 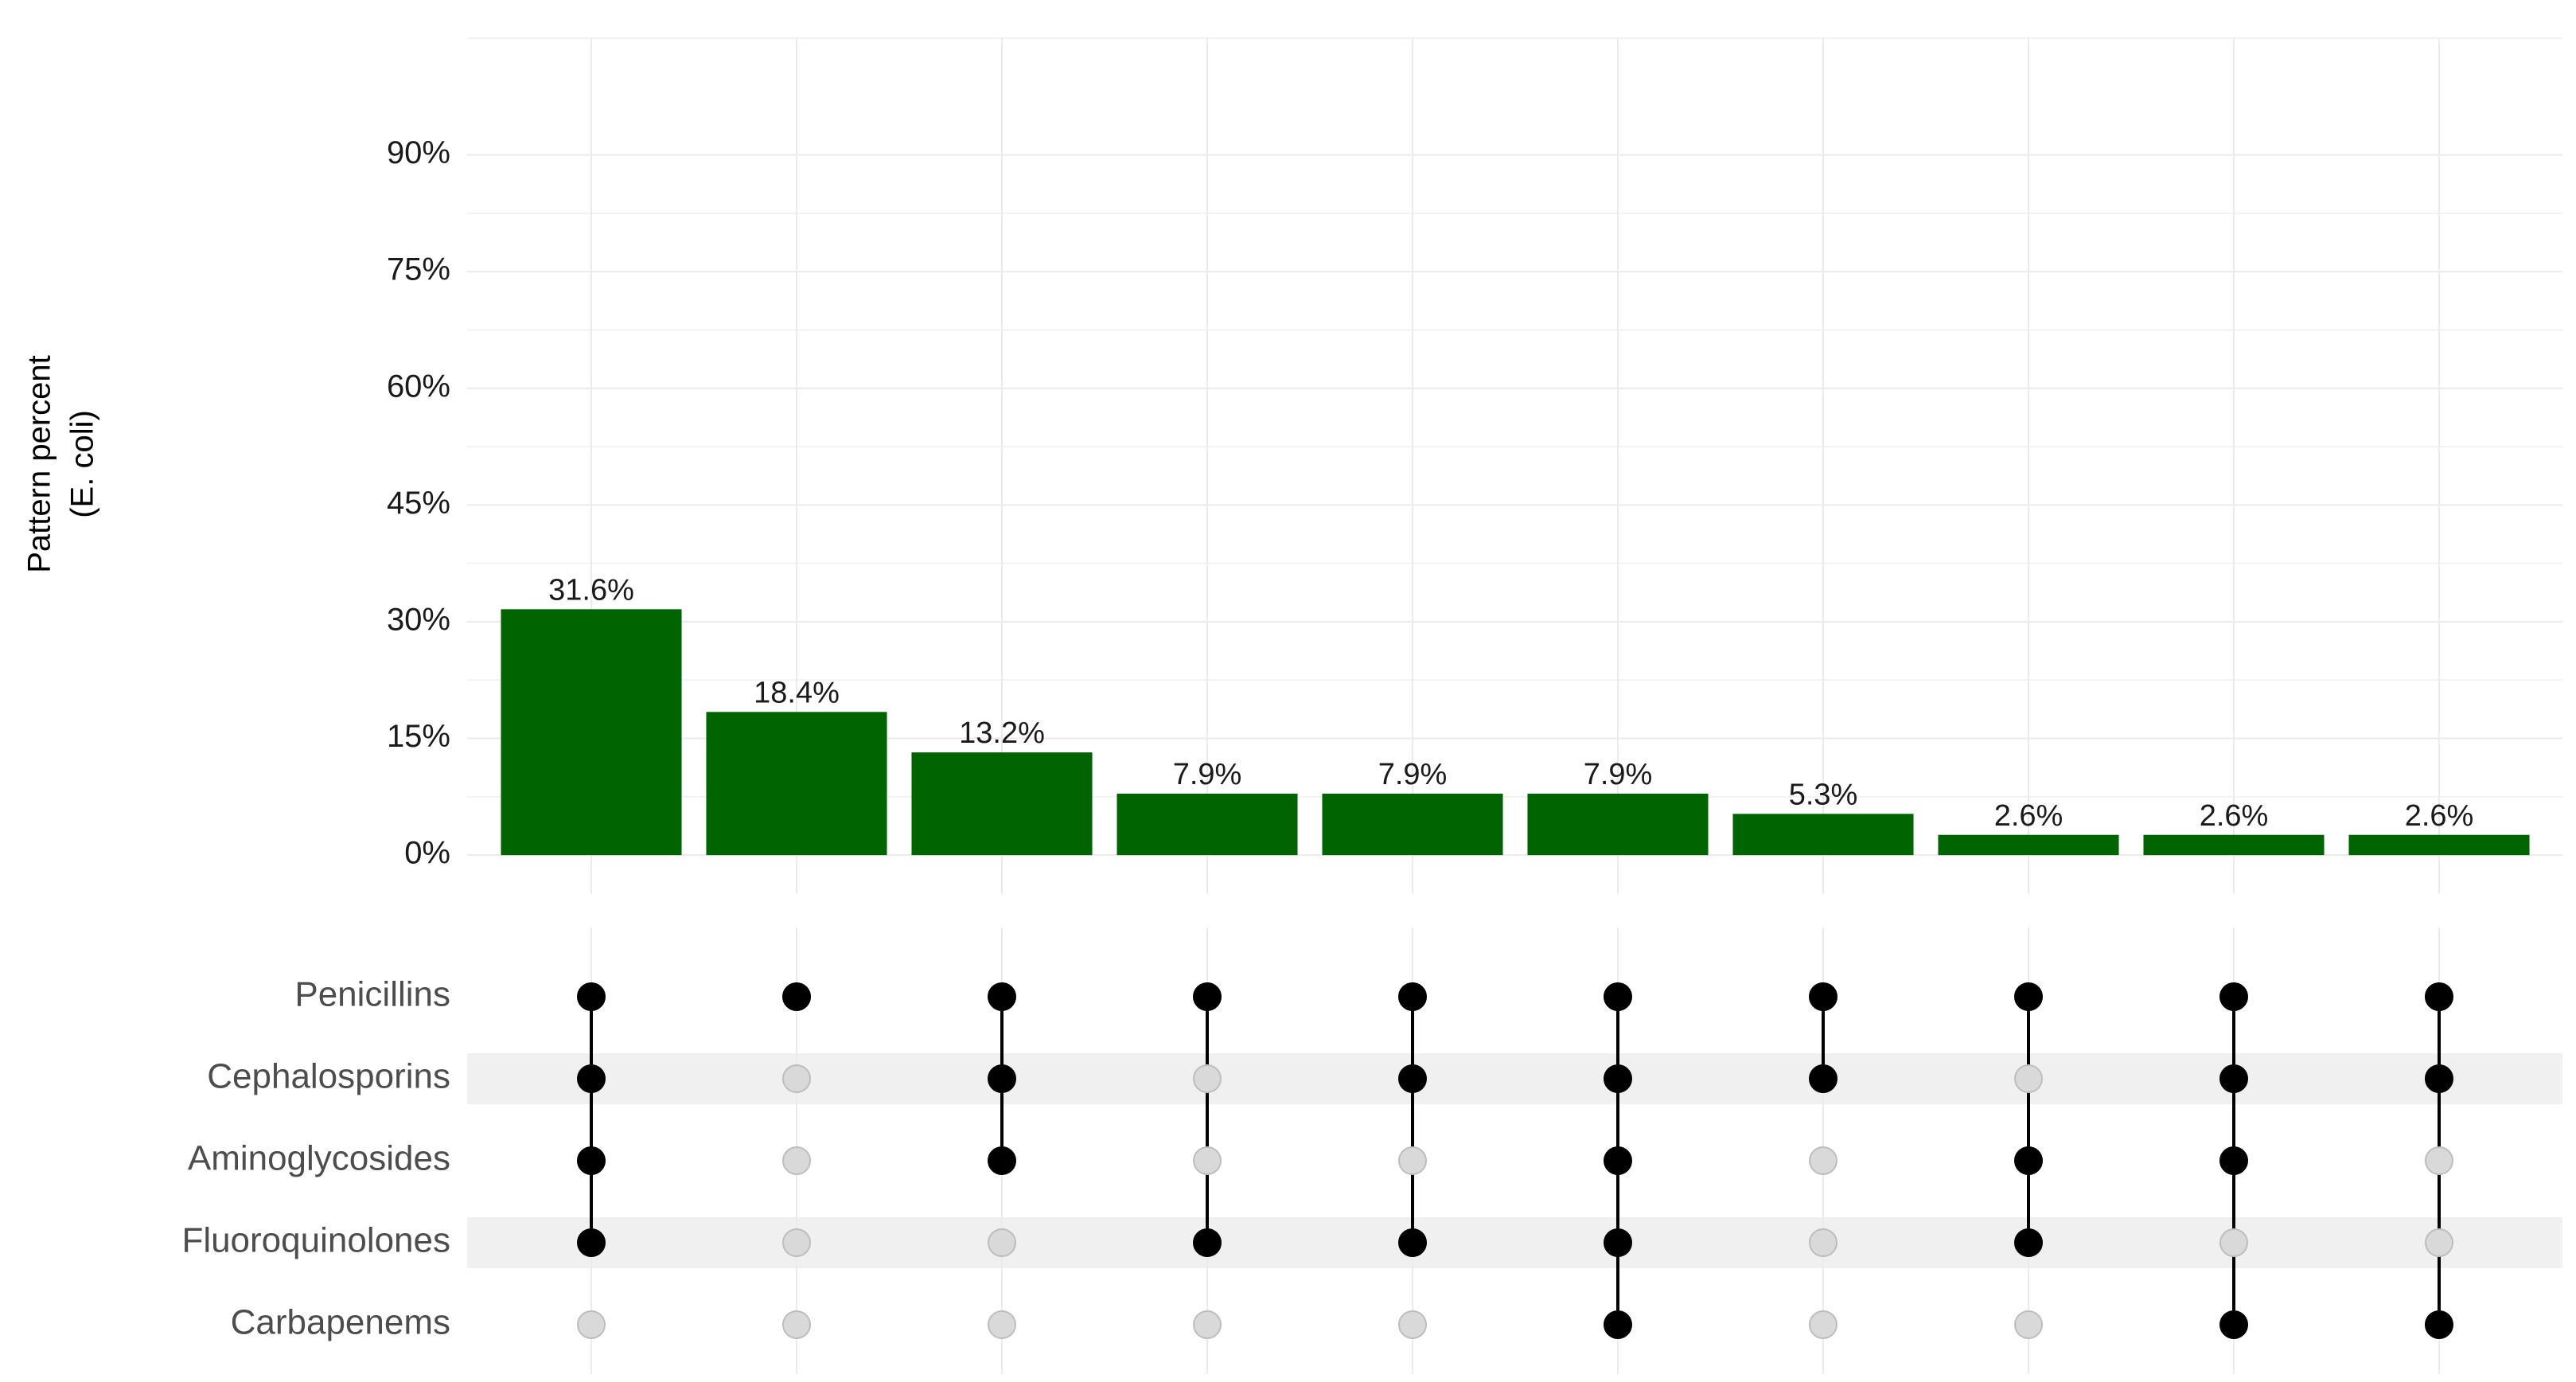 I want to click on y-tick-label: 15%, so click(x=418, y=737).